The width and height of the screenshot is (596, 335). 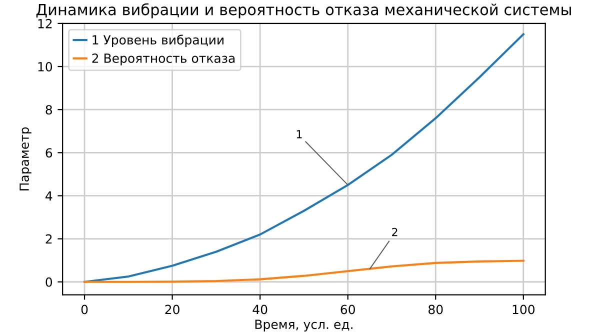 What do you see at coordinates (49, 153) in the screenshot?
I see `y-tick-label: 6` at bounding box center [49, 153].